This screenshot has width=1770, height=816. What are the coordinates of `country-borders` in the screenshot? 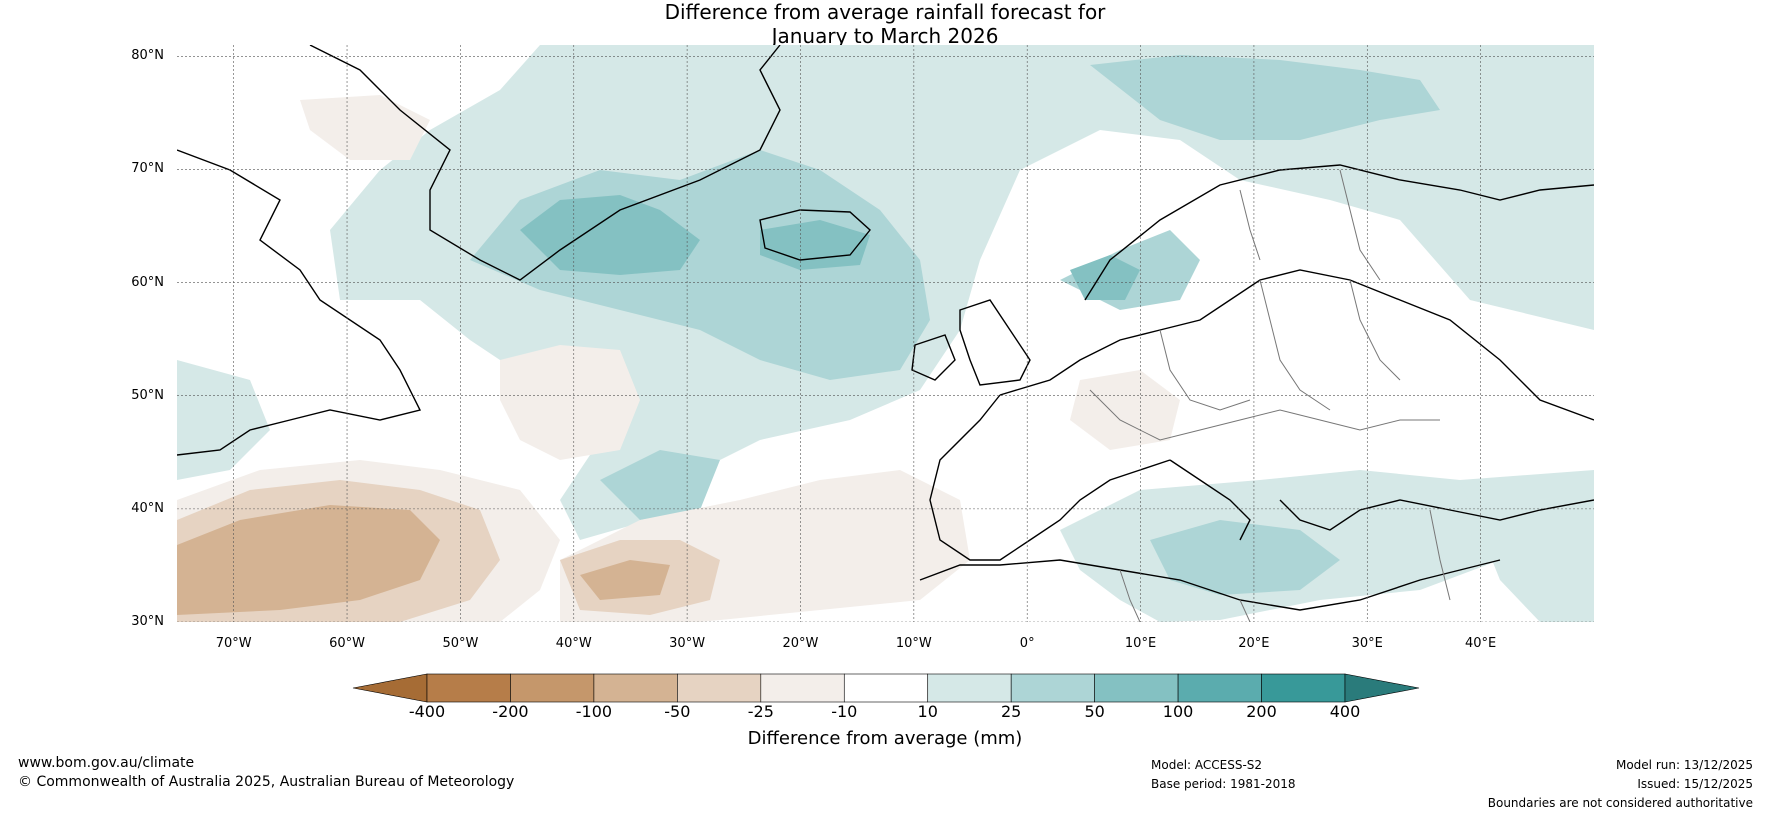 It's located at (1270, 395).